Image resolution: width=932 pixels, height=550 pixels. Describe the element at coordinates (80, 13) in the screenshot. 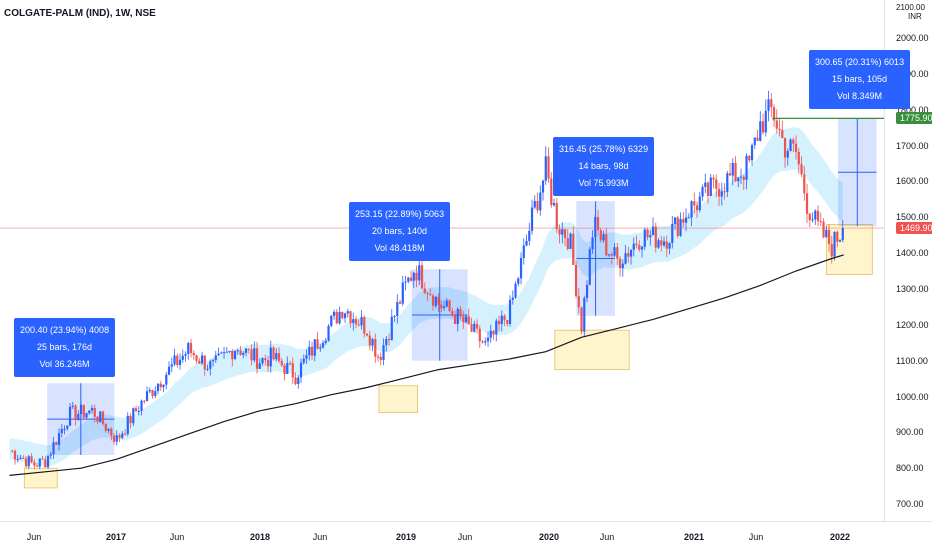

I see `symbol-title: COLGATE-PALM (IND), 1W, NSE` at that location.